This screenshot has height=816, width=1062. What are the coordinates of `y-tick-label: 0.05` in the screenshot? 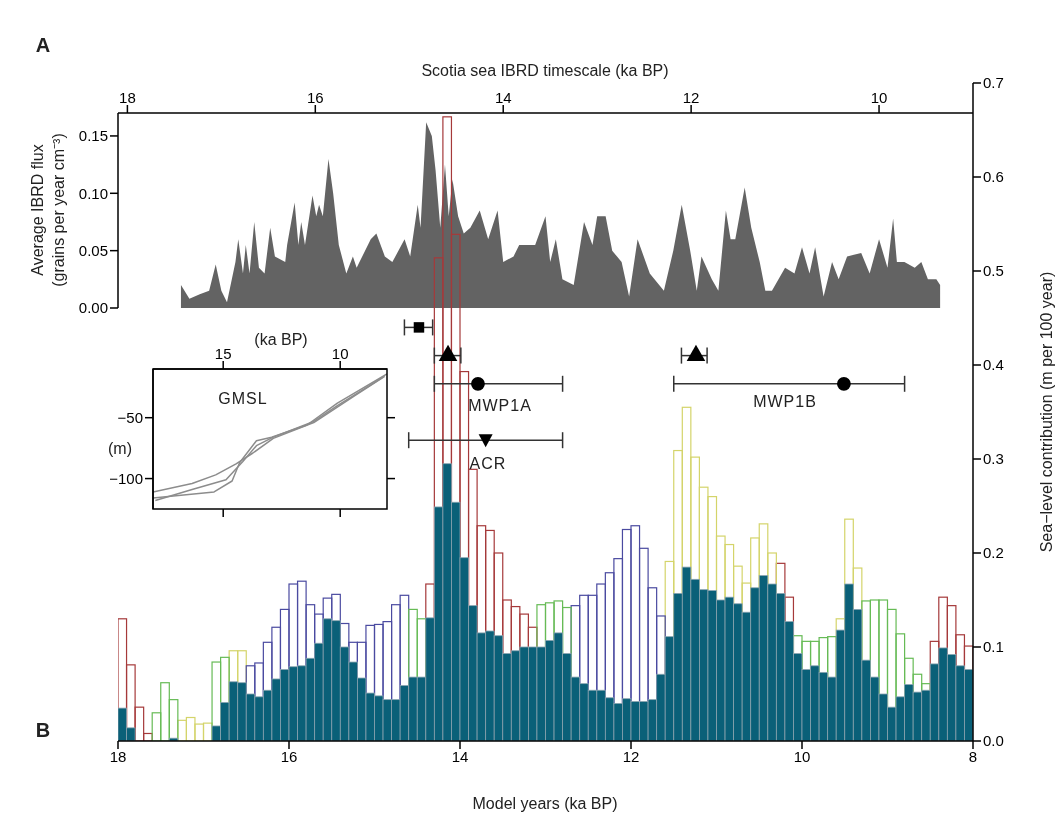 It's located at (93, 250).